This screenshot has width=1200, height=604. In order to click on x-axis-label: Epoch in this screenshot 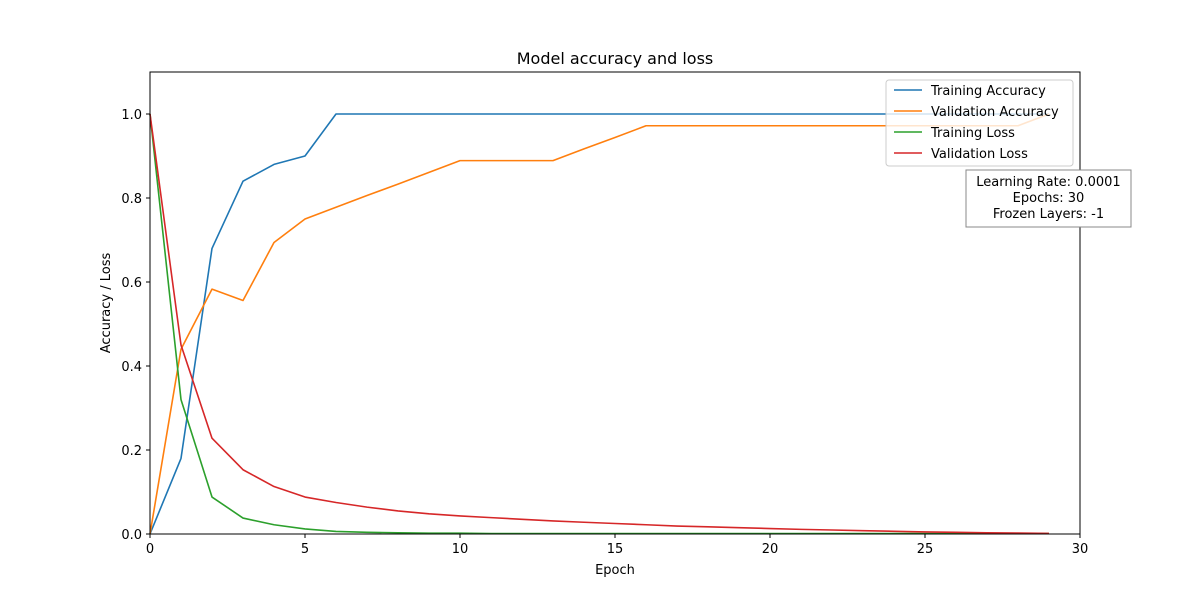, I will do `click(615, 570)`.